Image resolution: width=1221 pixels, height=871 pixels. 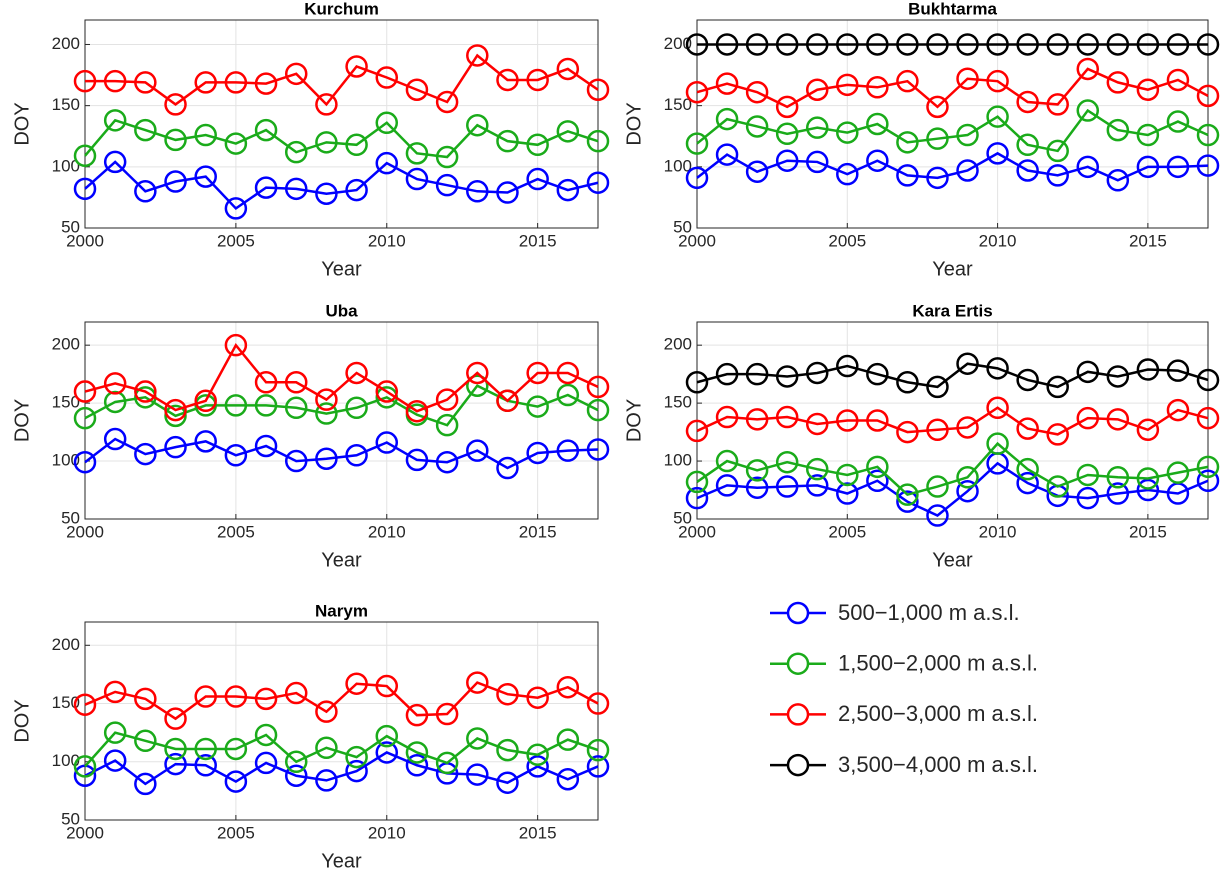 What do you see at coordinates (938, 764) in the screenshot?
I see `legend-label: 3,500−4,000 m a.s.l.` at bounding box center [938, 764].